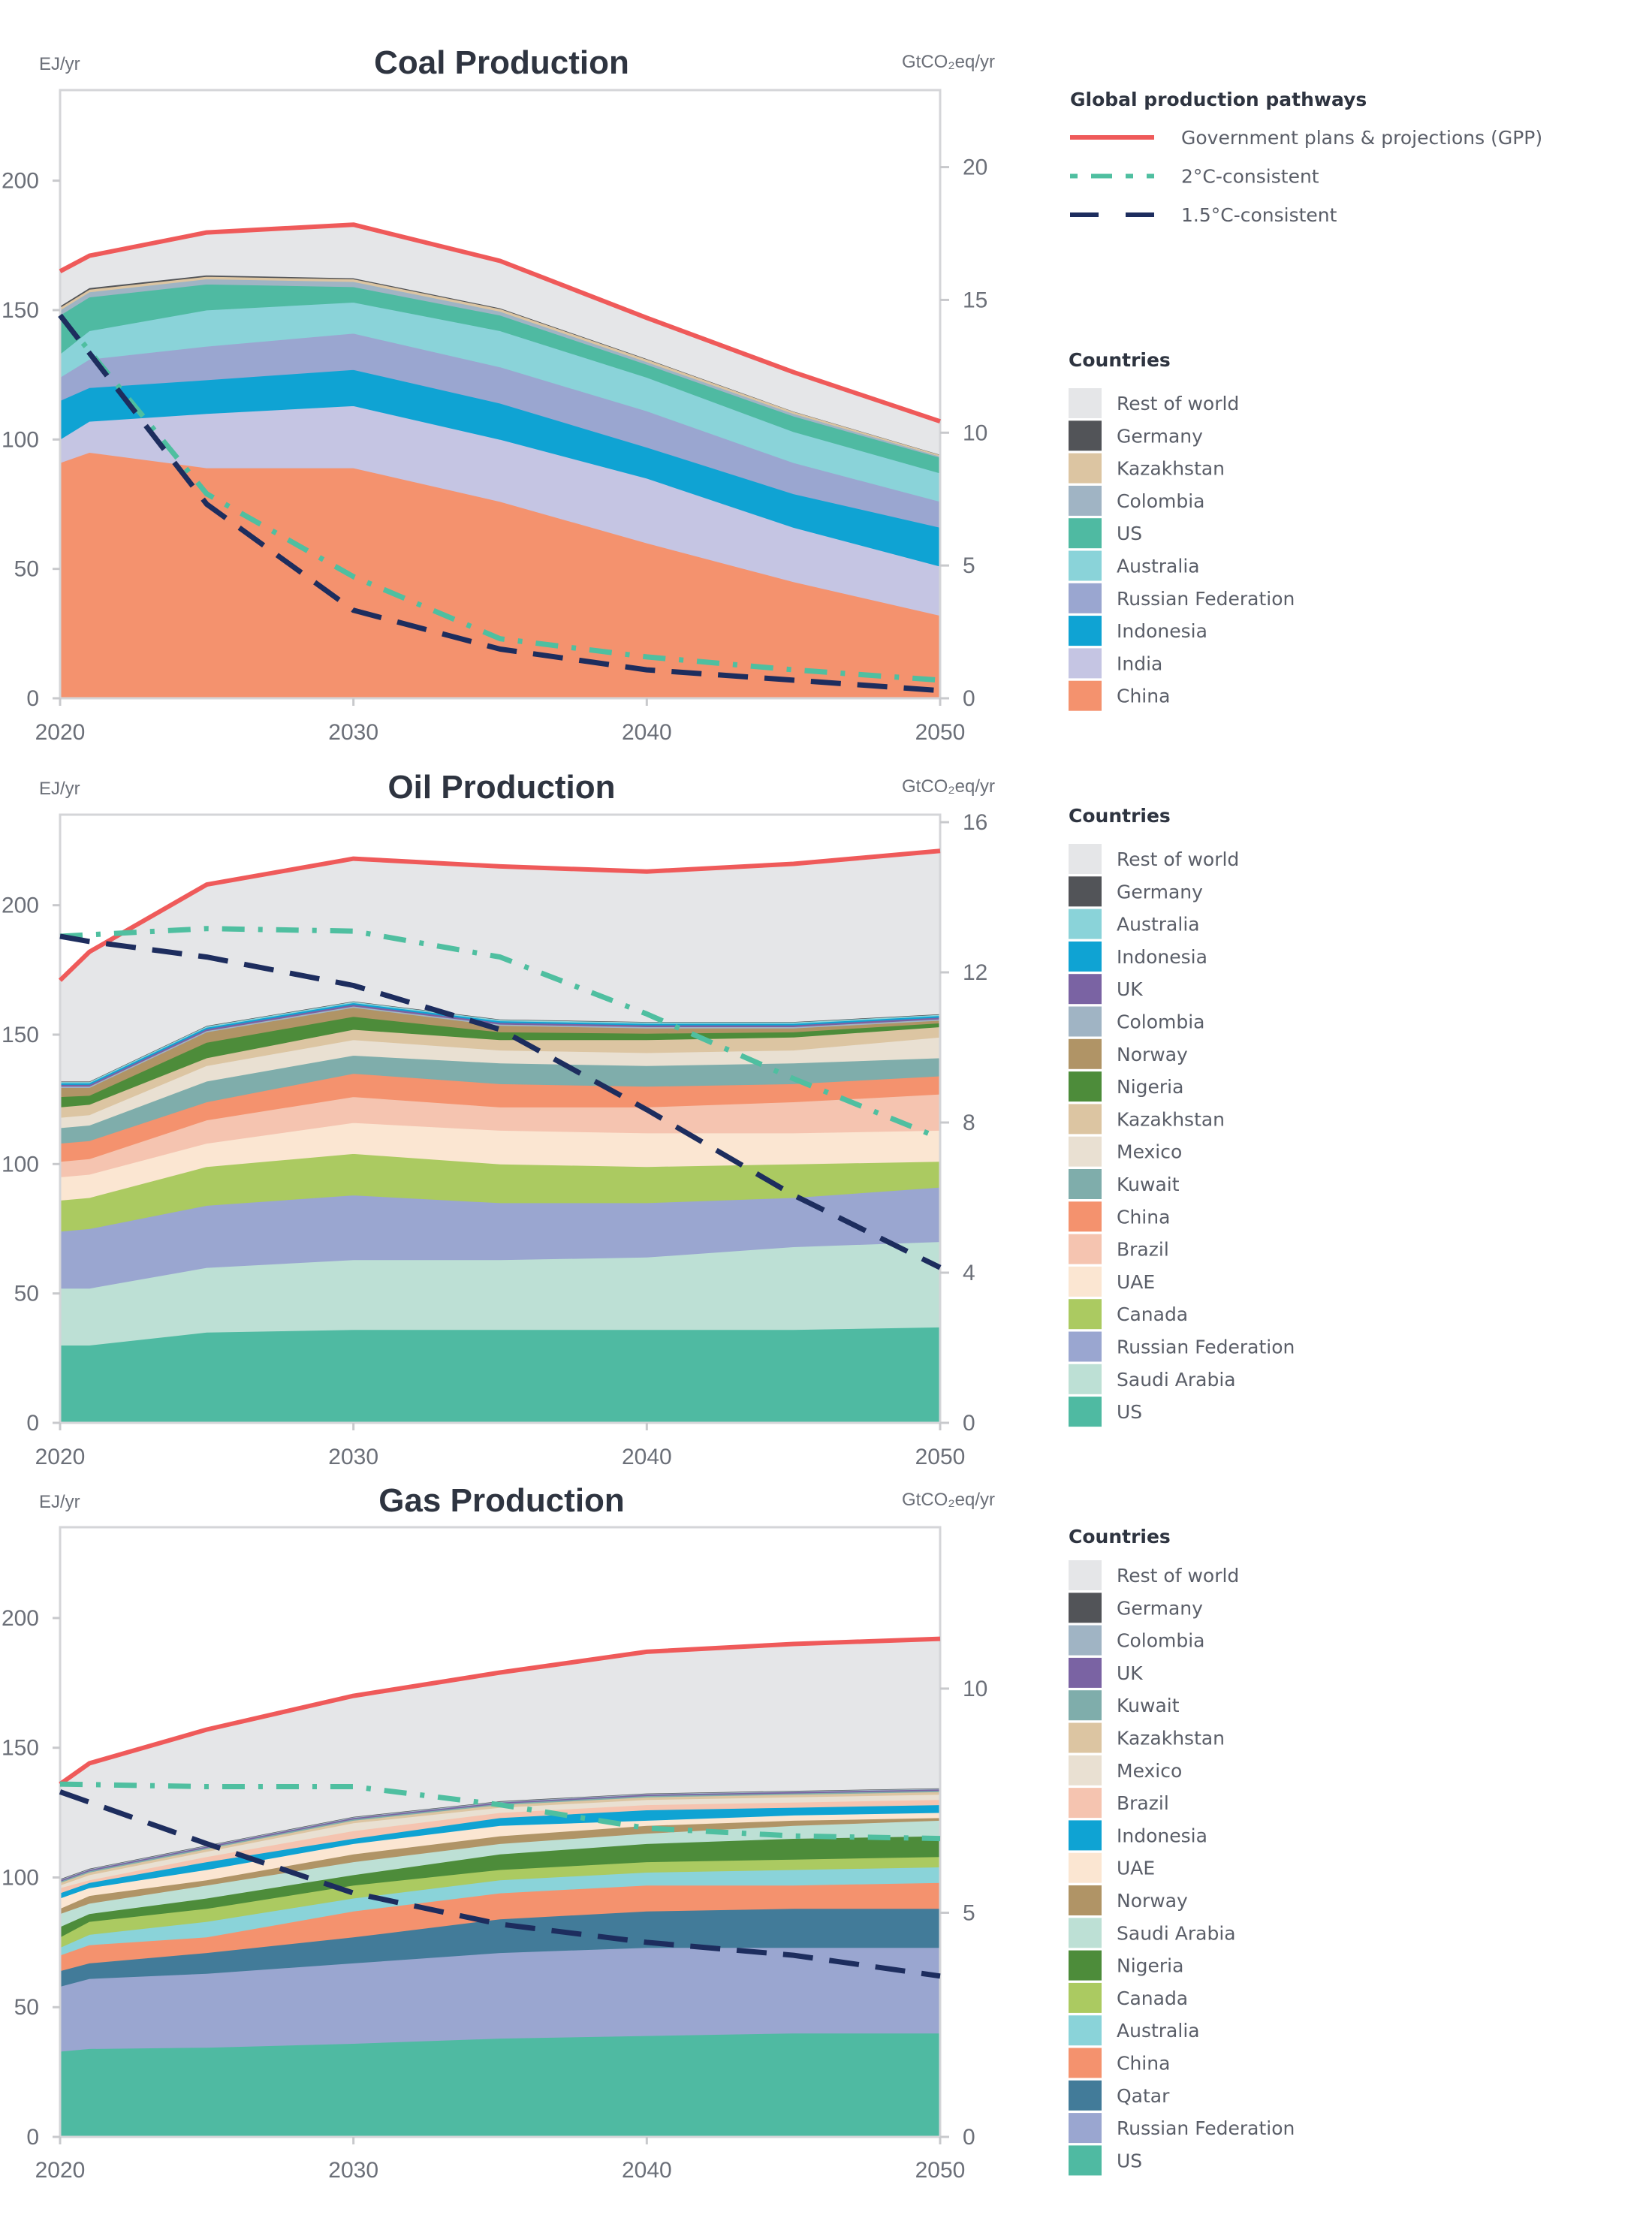  Describe the element at coordinates (975, 822) in the screenshot. I see `y-right-tick-label: 16` at that location.